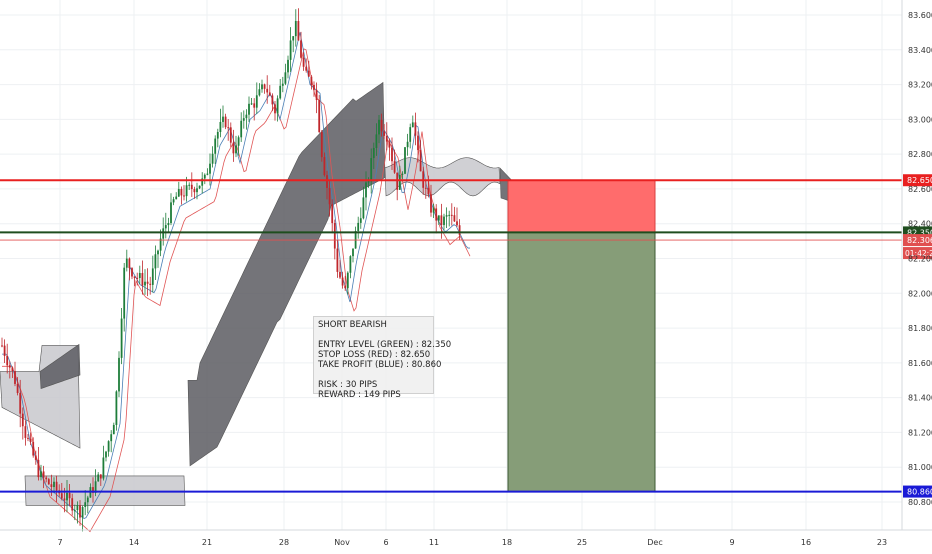 The width and height of the screenshot is (932, 554). I want to click on y-tick-label: 81.400, so click(920, 398).